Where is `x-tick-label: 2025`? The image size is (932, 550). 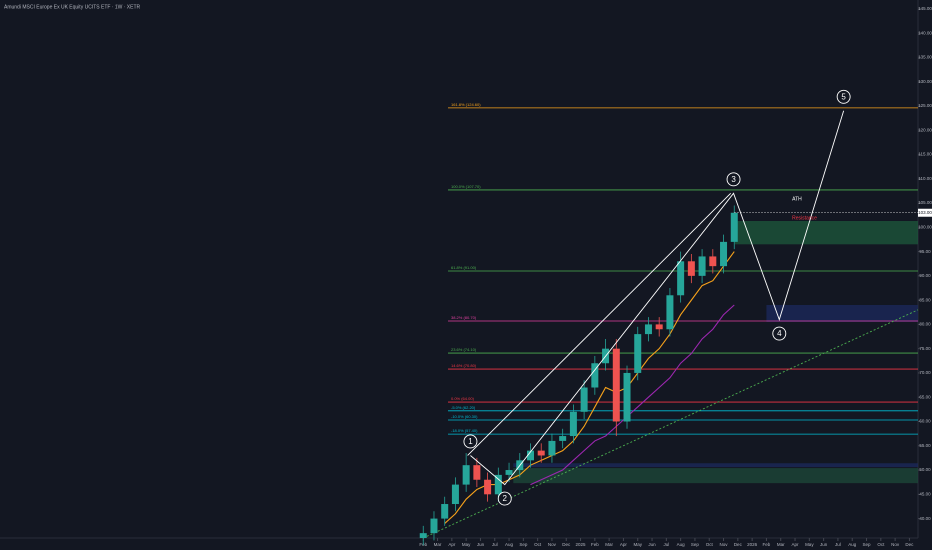 x-tick-label: 2025 is located at coordinates (581, 544).